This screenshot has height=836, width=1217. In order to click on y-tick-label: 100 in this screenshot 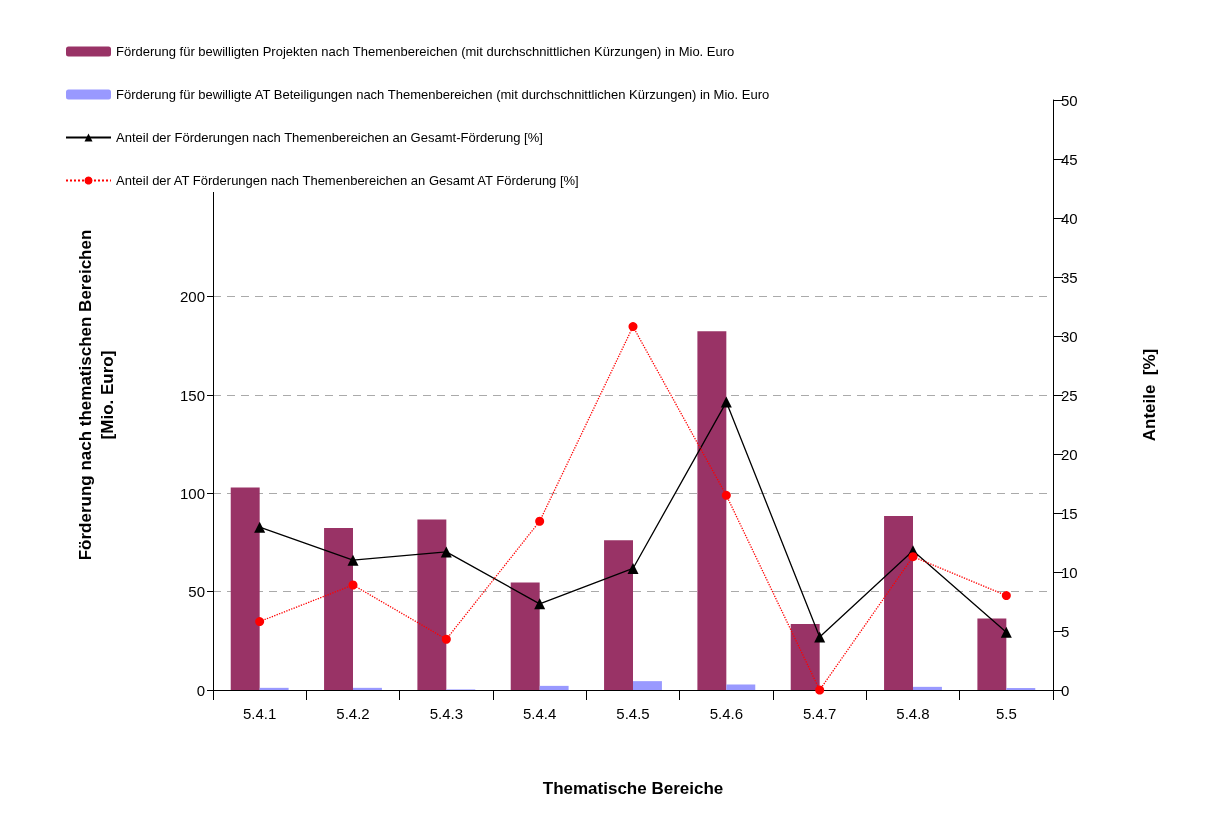, I will do `click(192, 493)`.